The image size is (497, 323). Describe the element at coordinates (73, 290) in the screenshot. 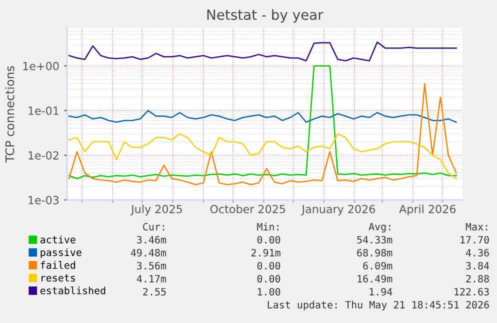

I see `legend-label: established` at that location.